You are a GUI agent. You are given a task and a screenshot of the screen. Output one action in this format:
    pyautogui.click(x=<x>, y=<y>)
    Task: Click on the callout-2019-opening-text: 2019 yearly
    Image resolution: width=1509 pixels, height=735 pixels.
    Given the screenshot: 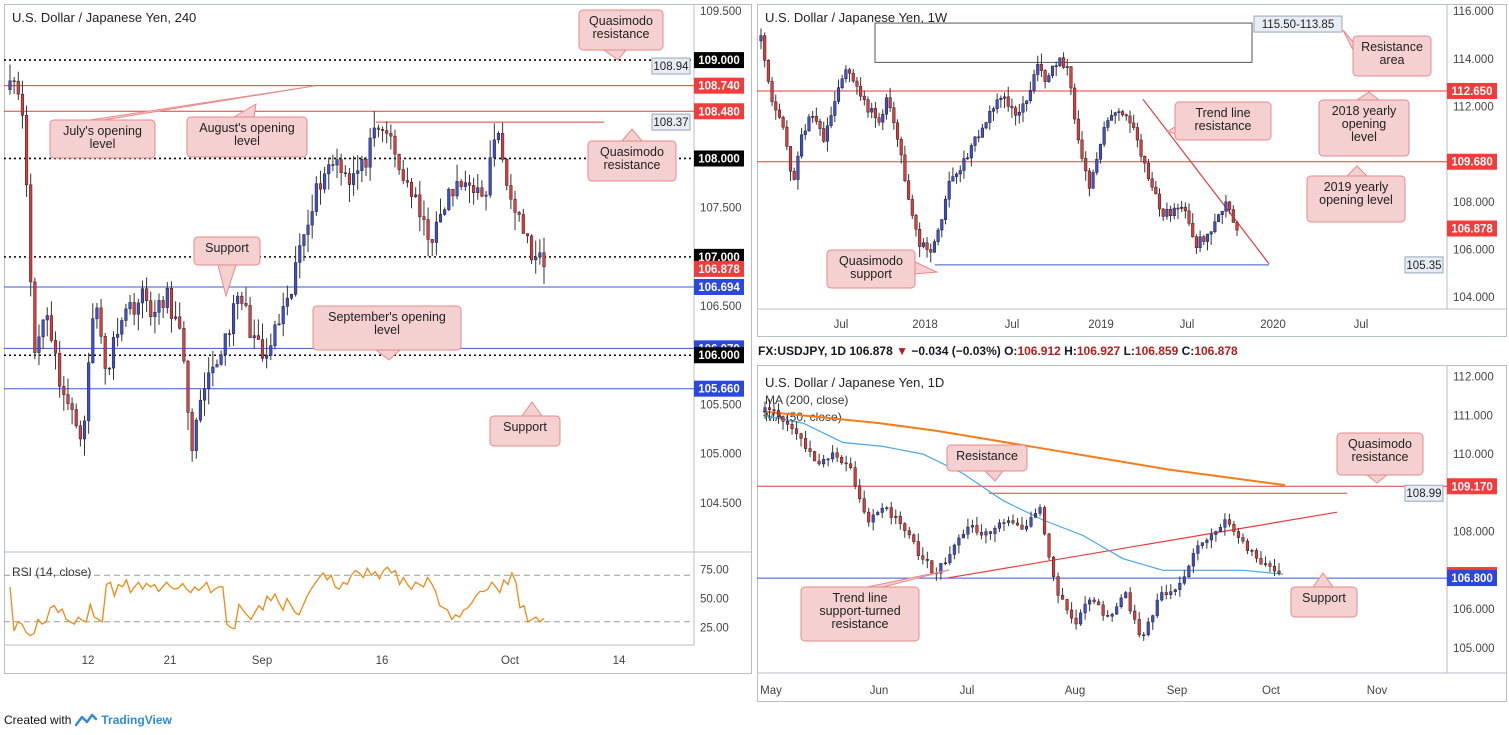 What is the action you would take?
    pyautogui.click(x=1356, y=187)
    